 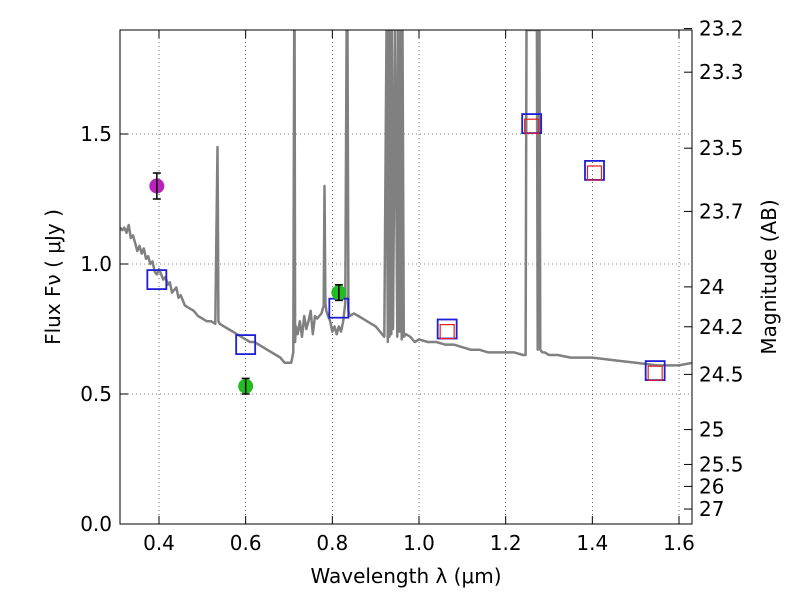 What do you see at coordinates (96, 524) in the screenshot?
I see `y-tick-label: 0.0` at bounding box center [96, 524].